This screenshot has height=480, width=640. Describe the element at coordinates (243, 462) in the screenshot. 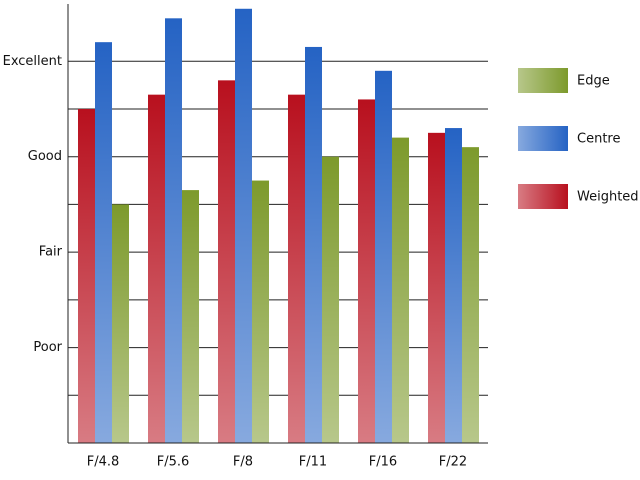

I see `x-tick-label: F/8` at that location.